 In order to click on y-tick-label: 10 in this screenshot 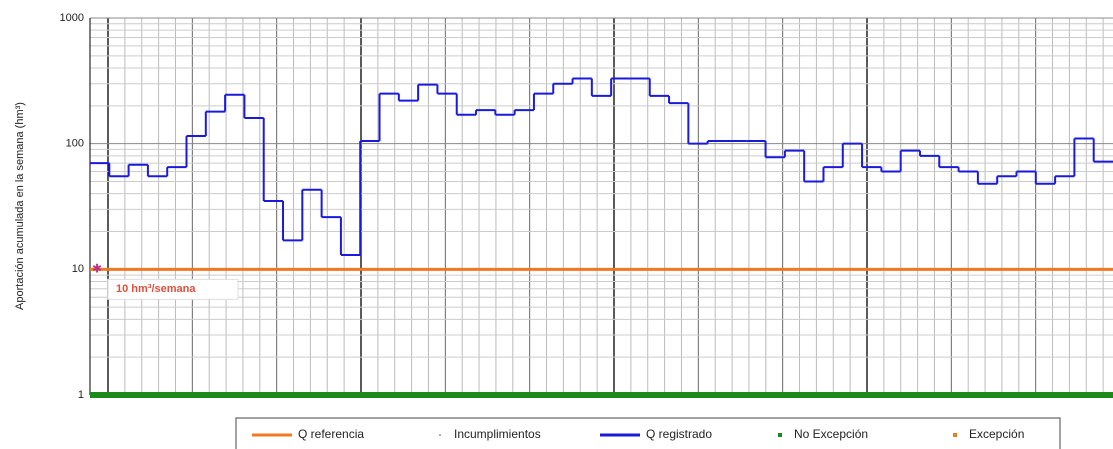, I will do `click(78, 269)`.